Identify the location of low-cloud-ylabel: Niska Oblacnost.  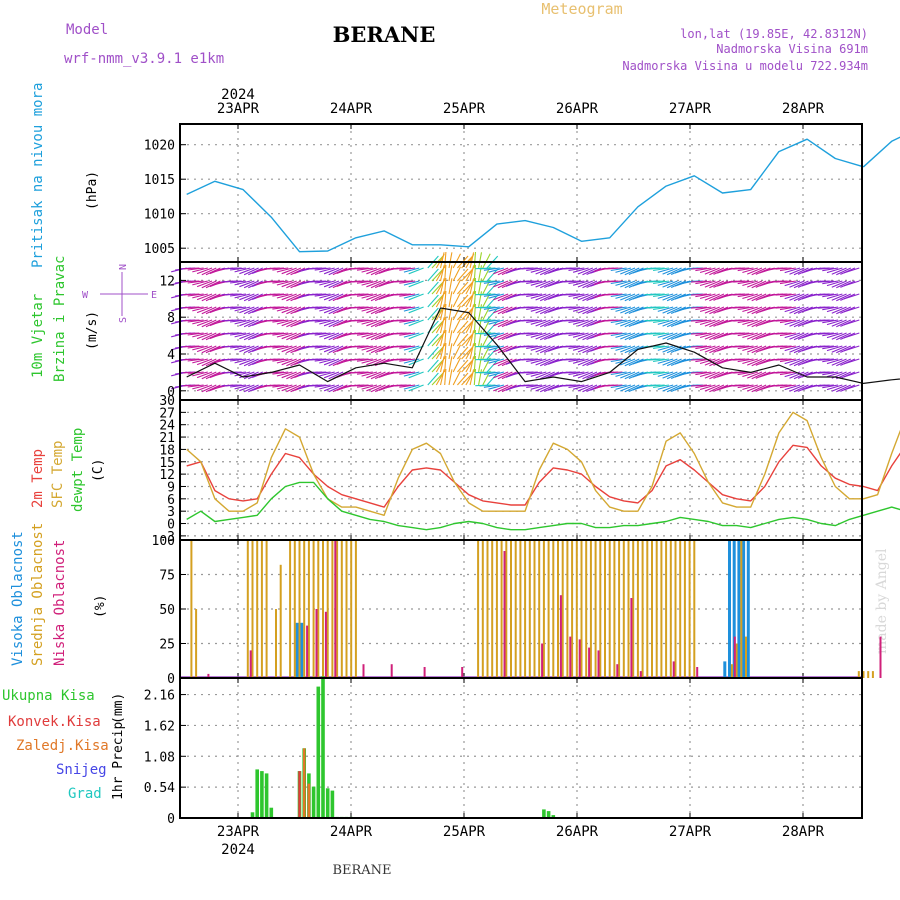
(60, 603).